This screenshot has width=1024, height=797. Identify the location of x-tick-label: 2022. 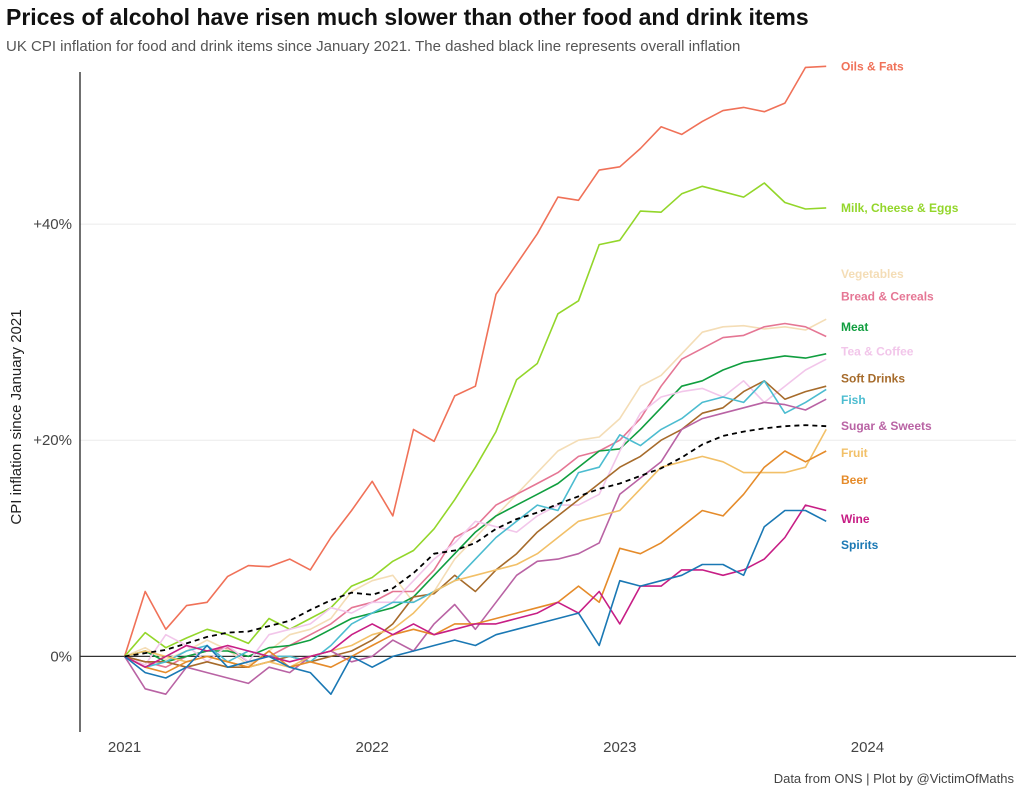
(372, 747).